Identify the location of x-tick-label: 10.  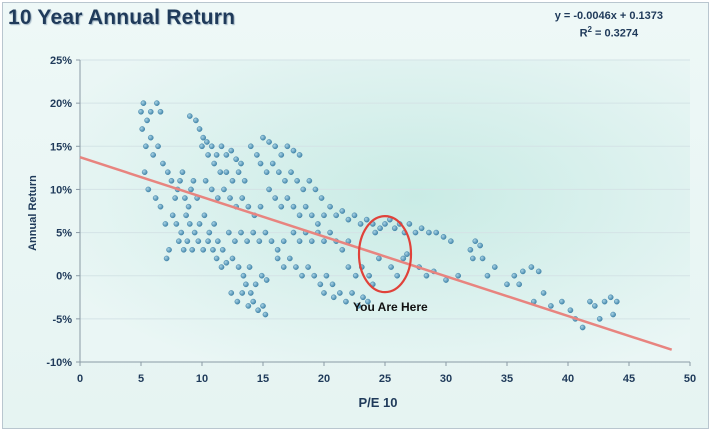
(202, 379).